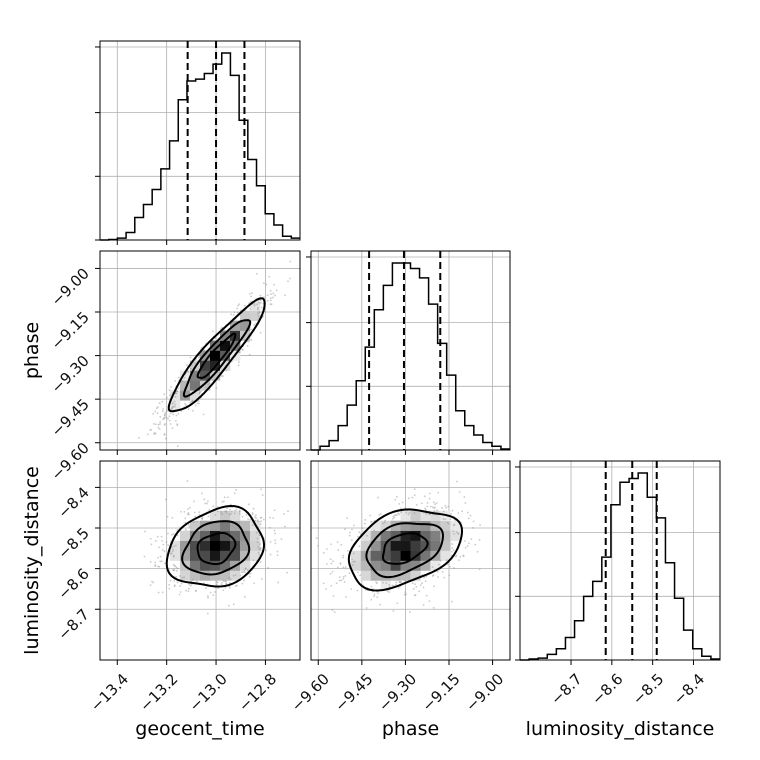  Describe the element at coordinates (200, 140) in the screenshot. I see `panel-frame` at that location.